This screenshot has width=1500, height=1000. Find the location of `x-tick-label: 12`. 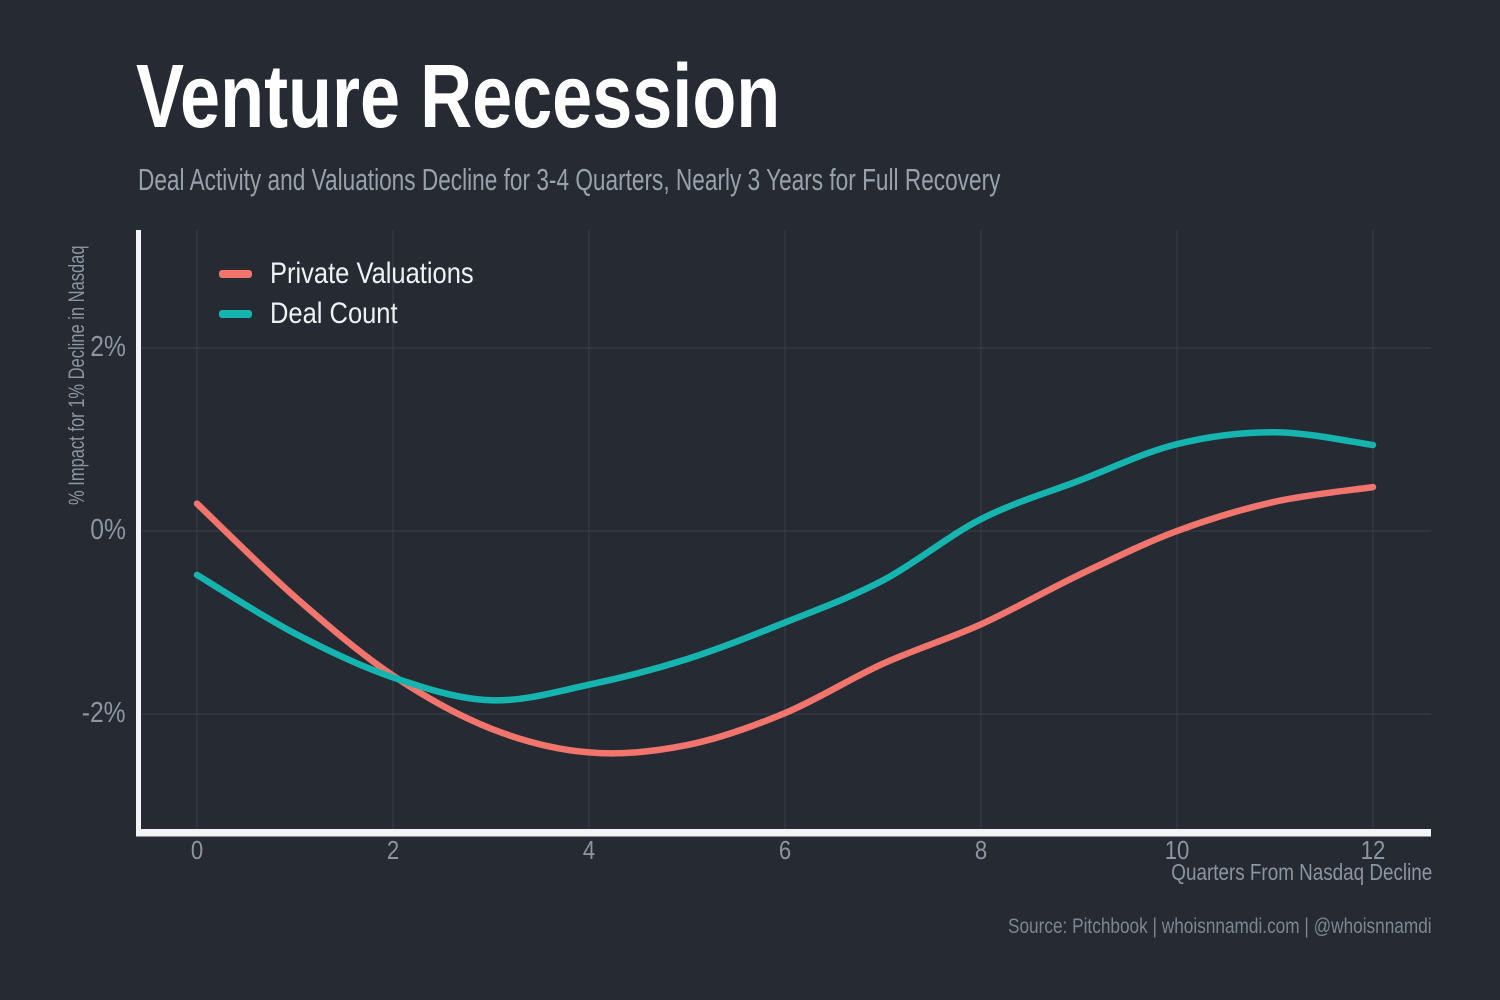

x-tick-label: 12 is located at coordinates (1373, 850).